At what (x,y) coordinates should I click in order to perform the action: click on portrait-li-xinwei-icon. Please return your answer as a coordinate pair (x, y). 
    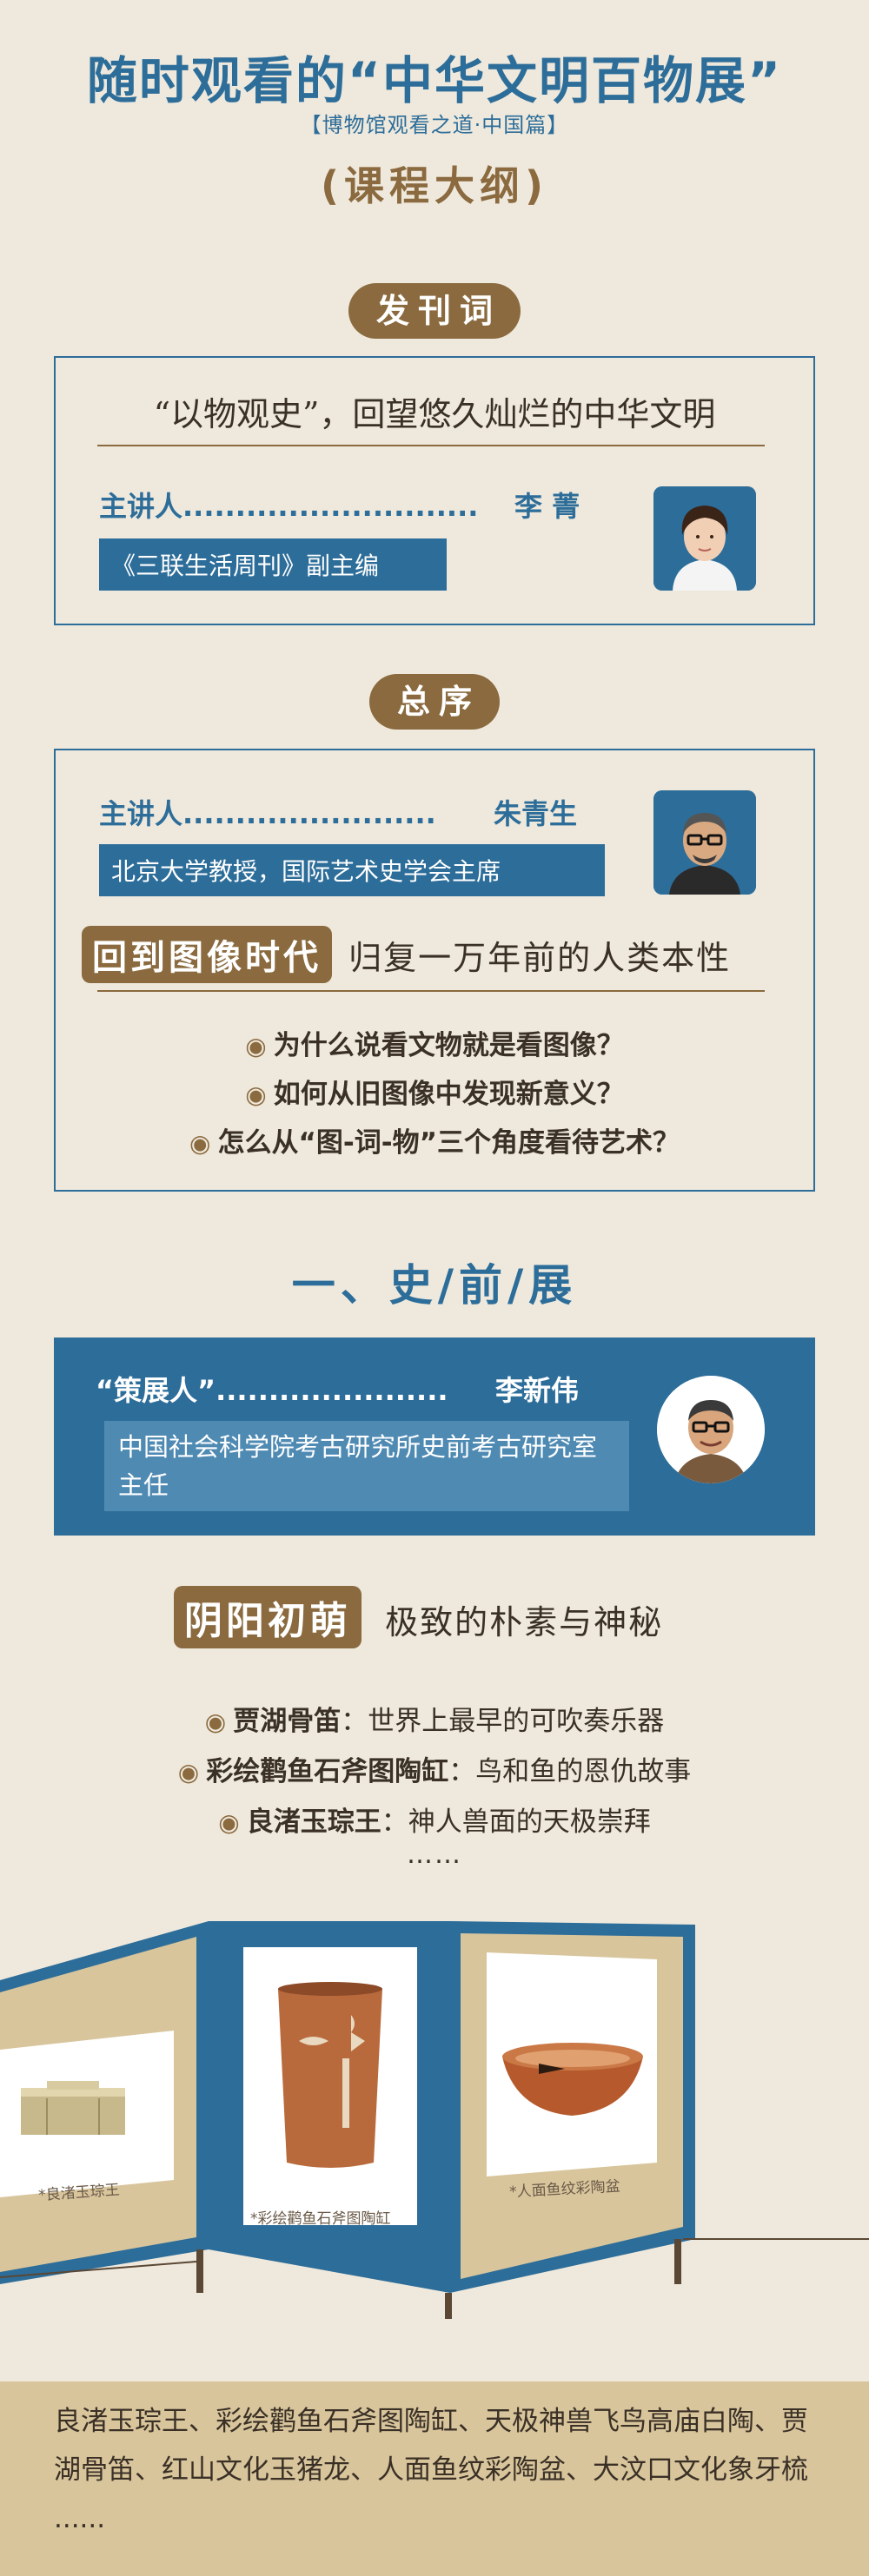
    Looking at the image, I should click on (711, 1430).